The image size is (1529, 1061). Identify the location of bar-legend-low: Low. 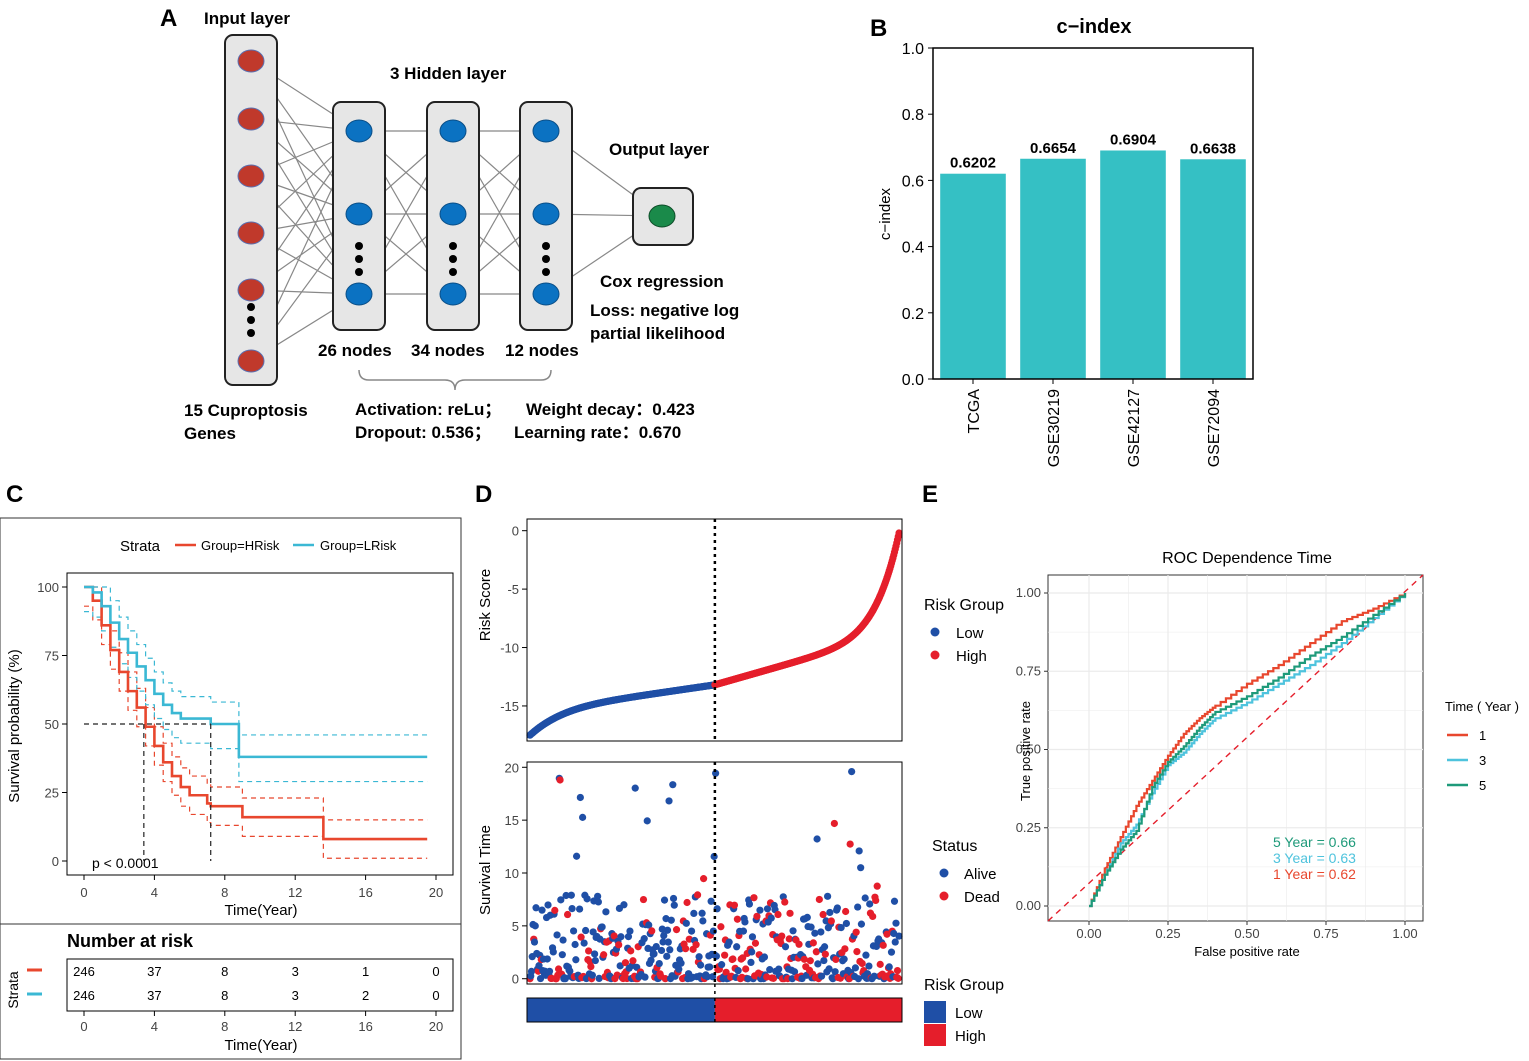
(969, 1013).